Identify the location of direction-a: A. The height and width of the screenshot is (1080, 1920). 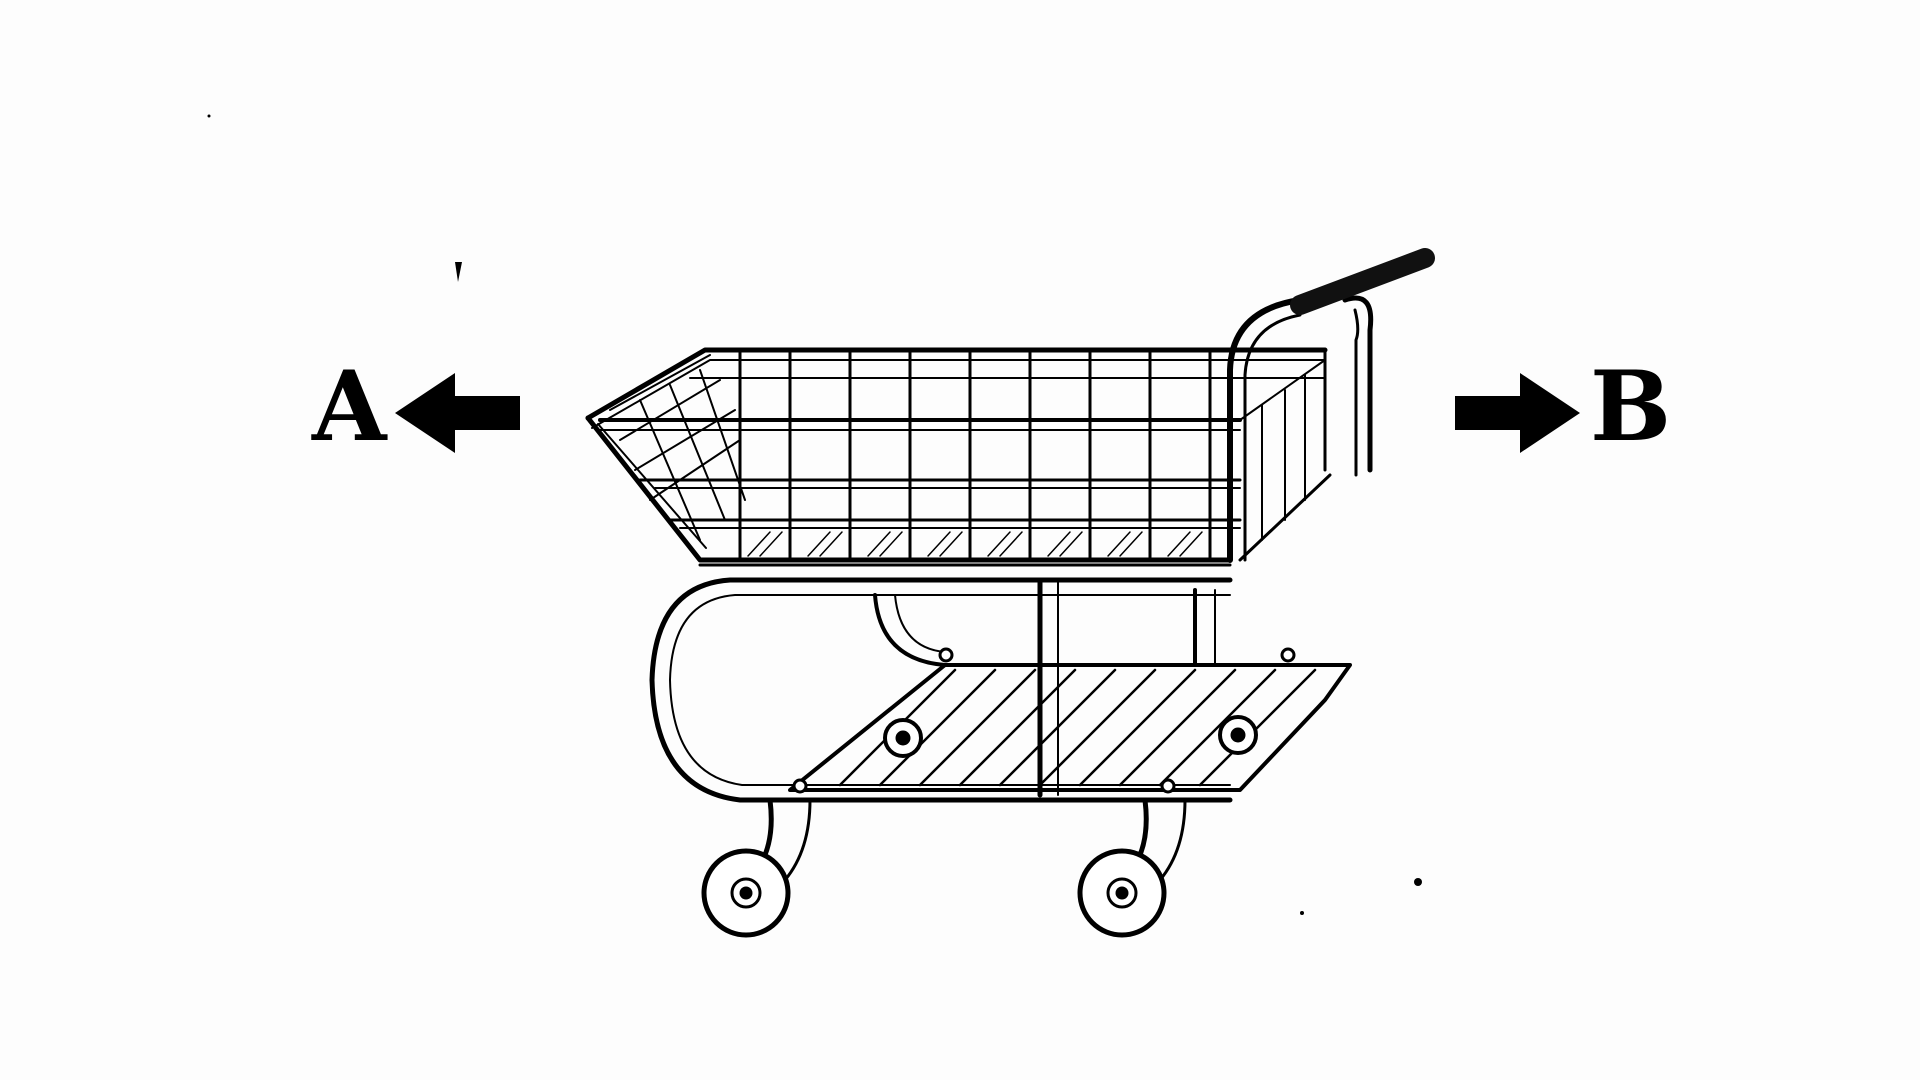
(415, 406).